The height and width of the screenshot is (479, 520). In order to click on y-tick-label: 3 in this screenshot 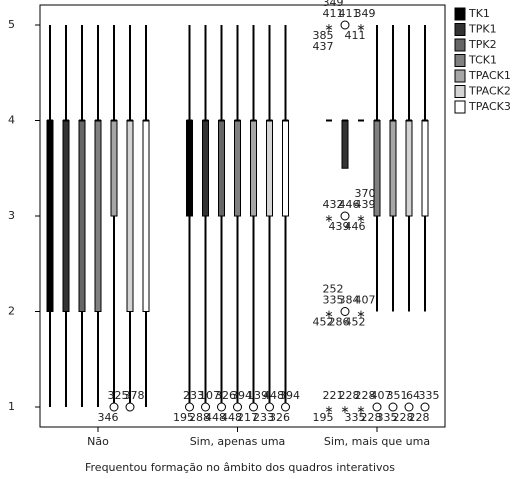, I will do `click(11, 215)`.